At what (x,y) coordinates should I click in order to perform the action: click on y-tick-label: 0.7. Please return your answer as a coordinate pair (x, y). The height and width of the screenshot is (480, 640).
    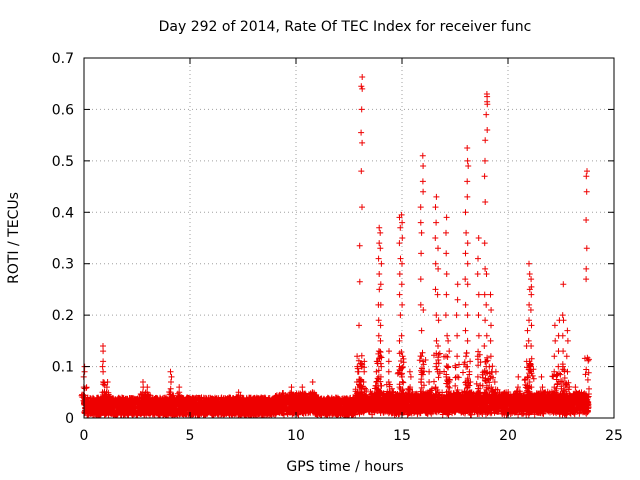
    Looking at the image, I should click on (63, 59).